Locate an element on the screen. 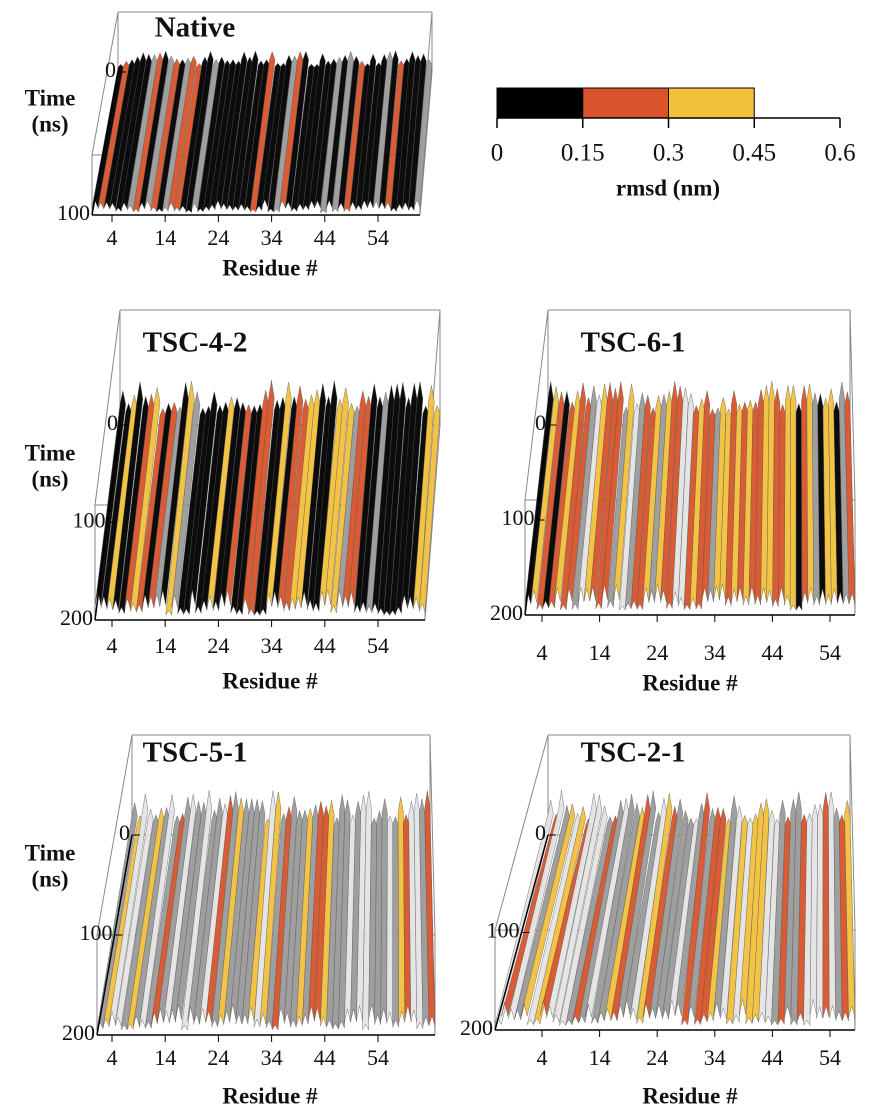 The image size is (869, 1113). colorbar-segment is located at coordinates (711, 103).